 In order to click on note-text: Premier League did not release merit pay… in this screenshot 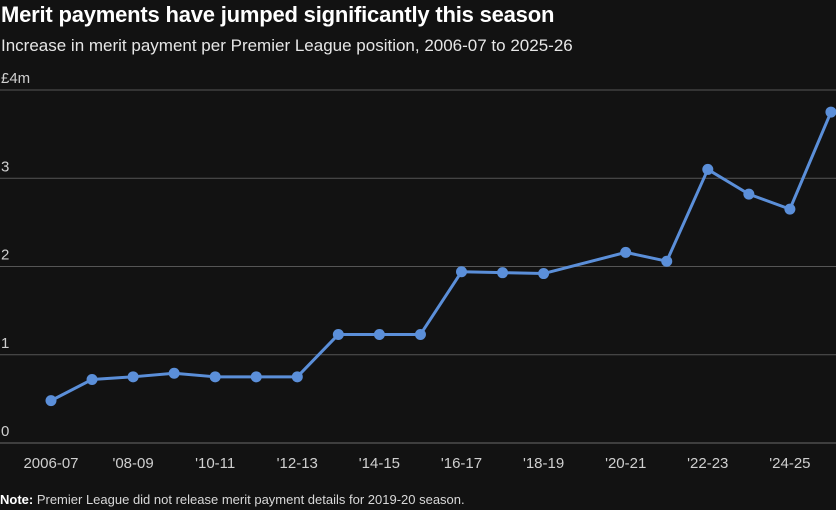, I will do `click(249, 499)`.